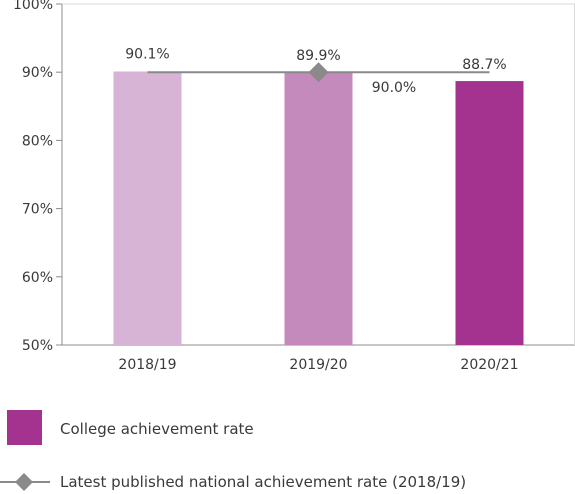 This screenshot has height=494, width=575. I want to click on y-tick-label: 70%, so click(37, 210).